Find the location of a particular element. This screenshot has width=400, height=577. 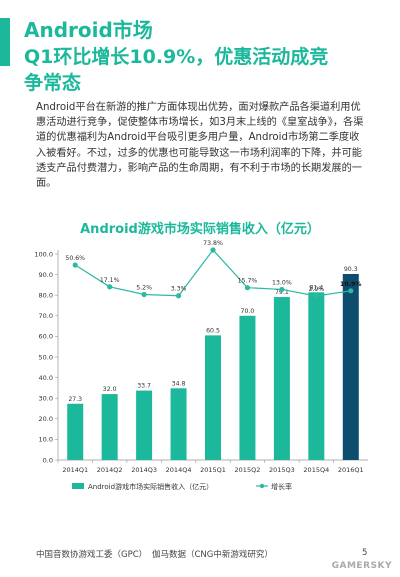

x-tick-label: 2014Q4 is located at coordinates (179, 470).